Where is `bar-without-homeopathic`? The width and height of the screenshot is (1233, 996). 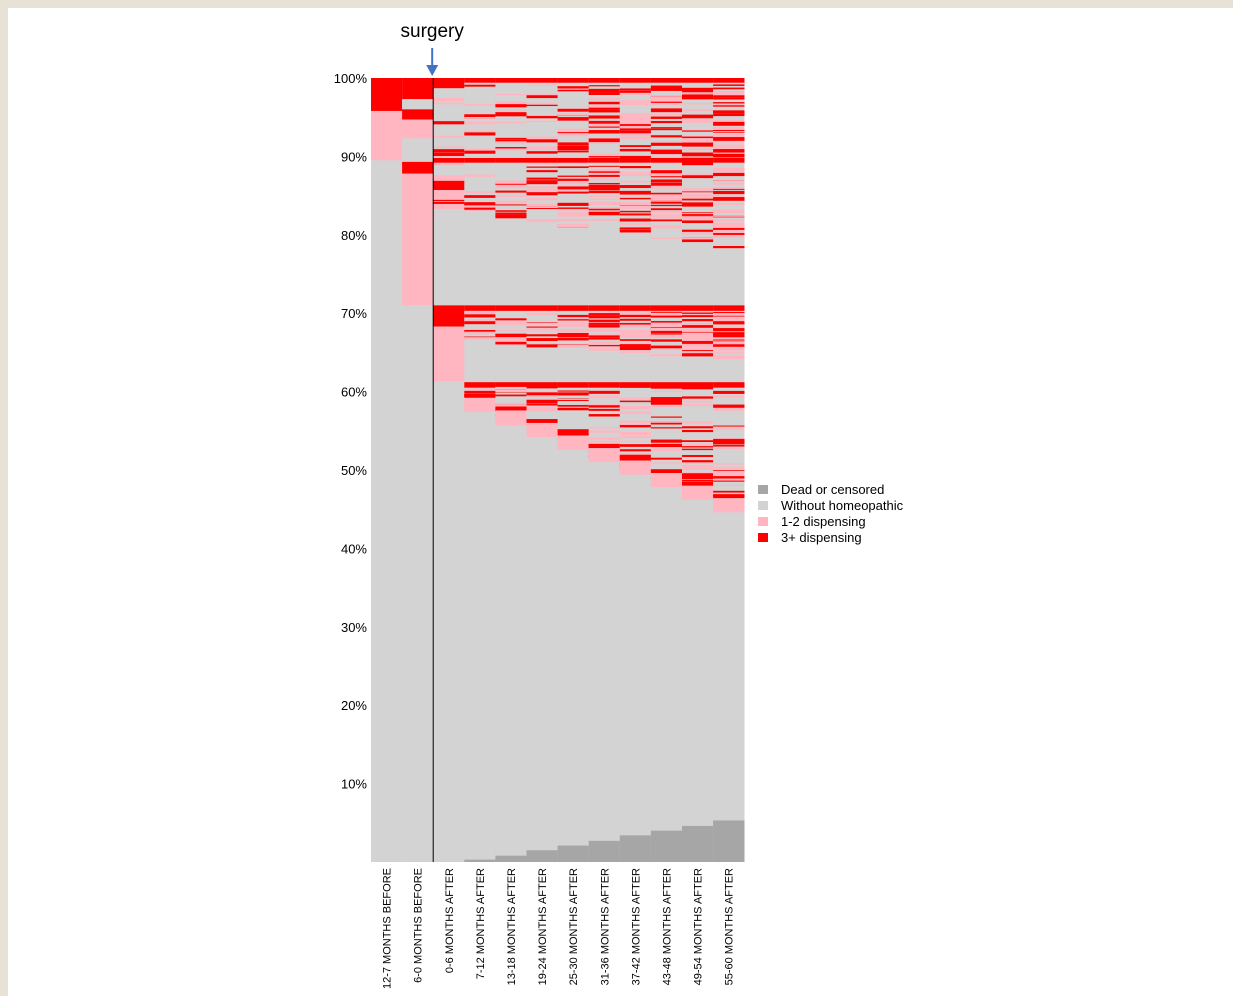 bar-without-homeopathic is located at coordinates (418, 104).